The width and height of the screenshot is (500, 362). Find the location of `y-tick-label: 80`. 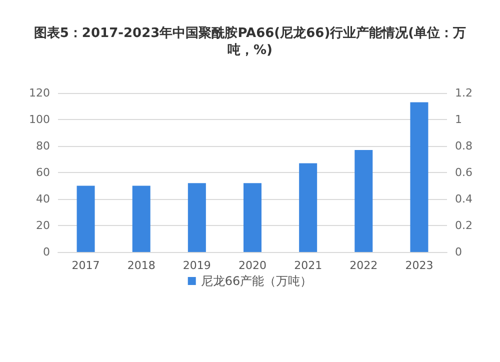

y-tick-label: 80 is located at coordinates (43, 146).